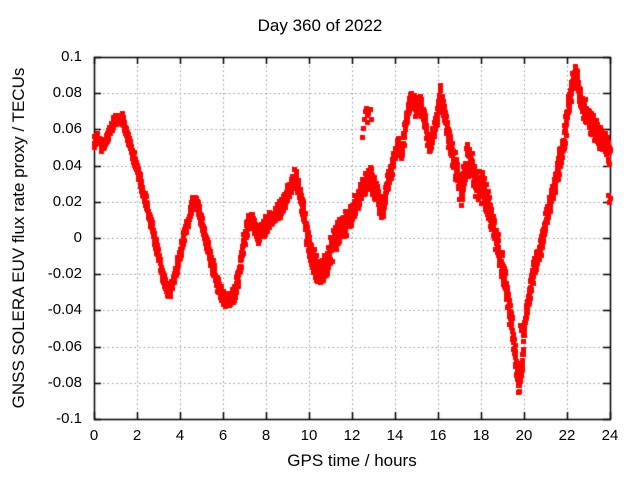 This screenshot has height=480, width=640. What do you see at coordinates (223, 435) in the screenshot?
I see `x-tick-label: 6` at bounding box center [223, 435].